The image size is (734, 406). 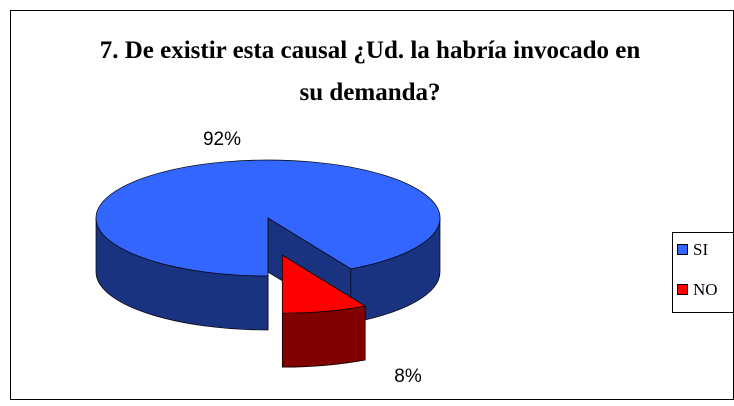 What do you see at coordinates (700, 249) in the screenshot?
I see `legend-label: SI` at bounding box center [700, 249].